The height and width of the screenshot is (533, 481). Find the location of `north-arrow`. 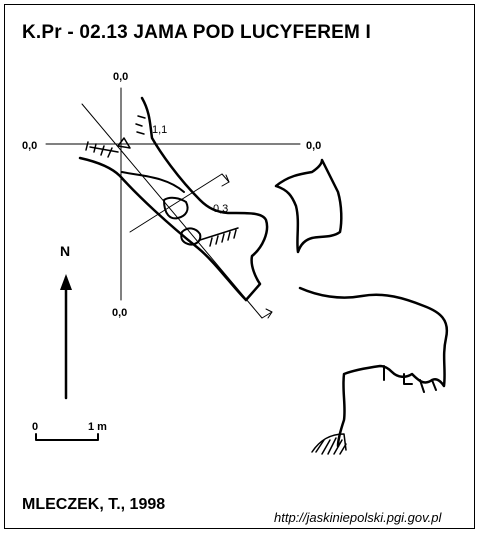

north-arrow is located at coordinates (66, 337).